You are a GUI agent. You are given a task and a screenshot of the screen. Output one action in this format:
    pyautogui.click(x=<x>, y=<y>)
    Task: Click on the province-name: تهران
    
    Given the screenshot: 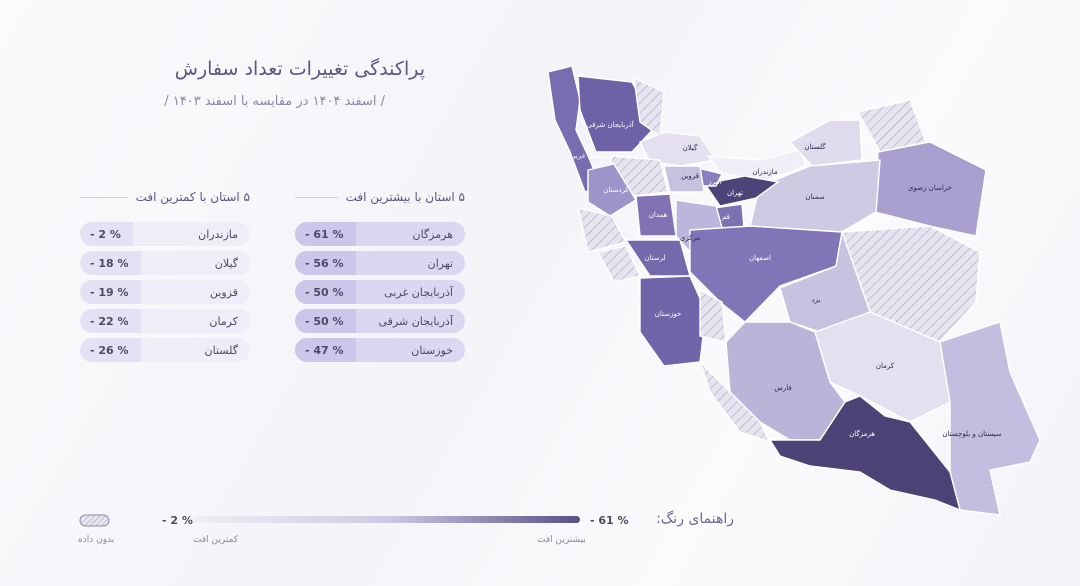 What is the action you would take?
    pyautogui.click(x=440, y=263)
    